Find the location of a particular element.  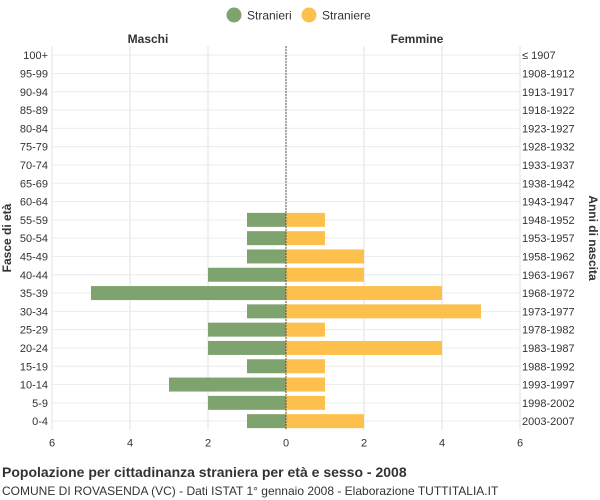

legend-label-straniere: Straniere is located at coordinates (346, 16).